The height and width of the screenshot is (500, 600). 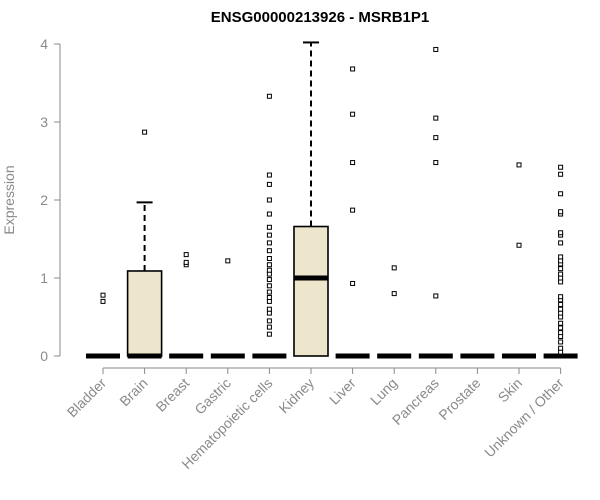 I want to click on y-tick-label: 0, so click(x=44, y=356).